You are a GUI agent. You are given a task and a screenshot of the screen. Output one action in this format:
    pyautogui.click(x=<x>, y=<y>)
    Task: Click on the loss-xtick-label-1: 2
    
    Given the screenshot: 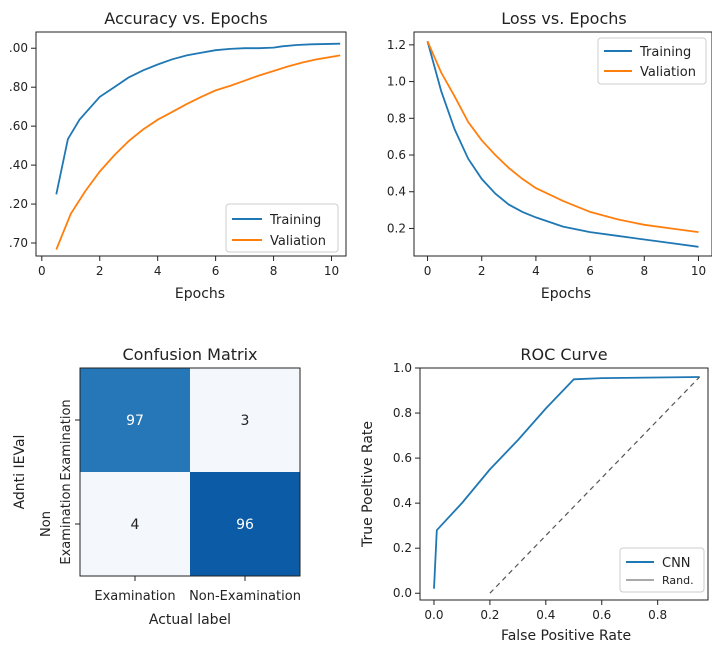 What is the action you would take?
    pyautogui.click(x=482, y=271)
    